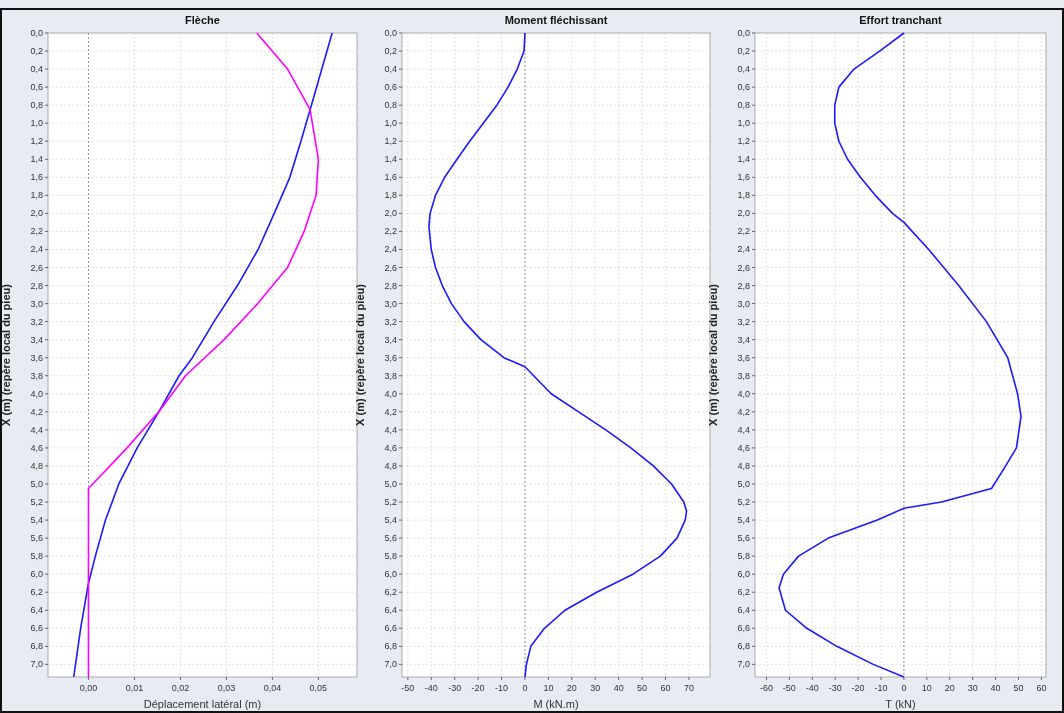  I want to click on y-tick-label: 1,4, so click(36, 159).